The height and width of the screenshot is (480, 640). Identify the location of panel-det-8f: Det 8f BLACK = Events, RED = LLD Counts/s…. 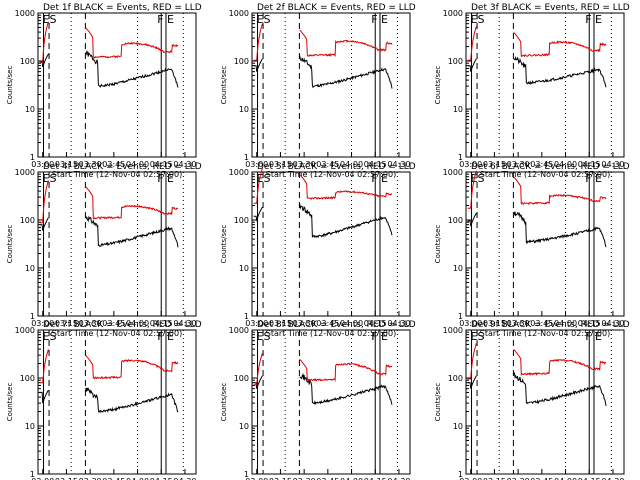
(318, 400).